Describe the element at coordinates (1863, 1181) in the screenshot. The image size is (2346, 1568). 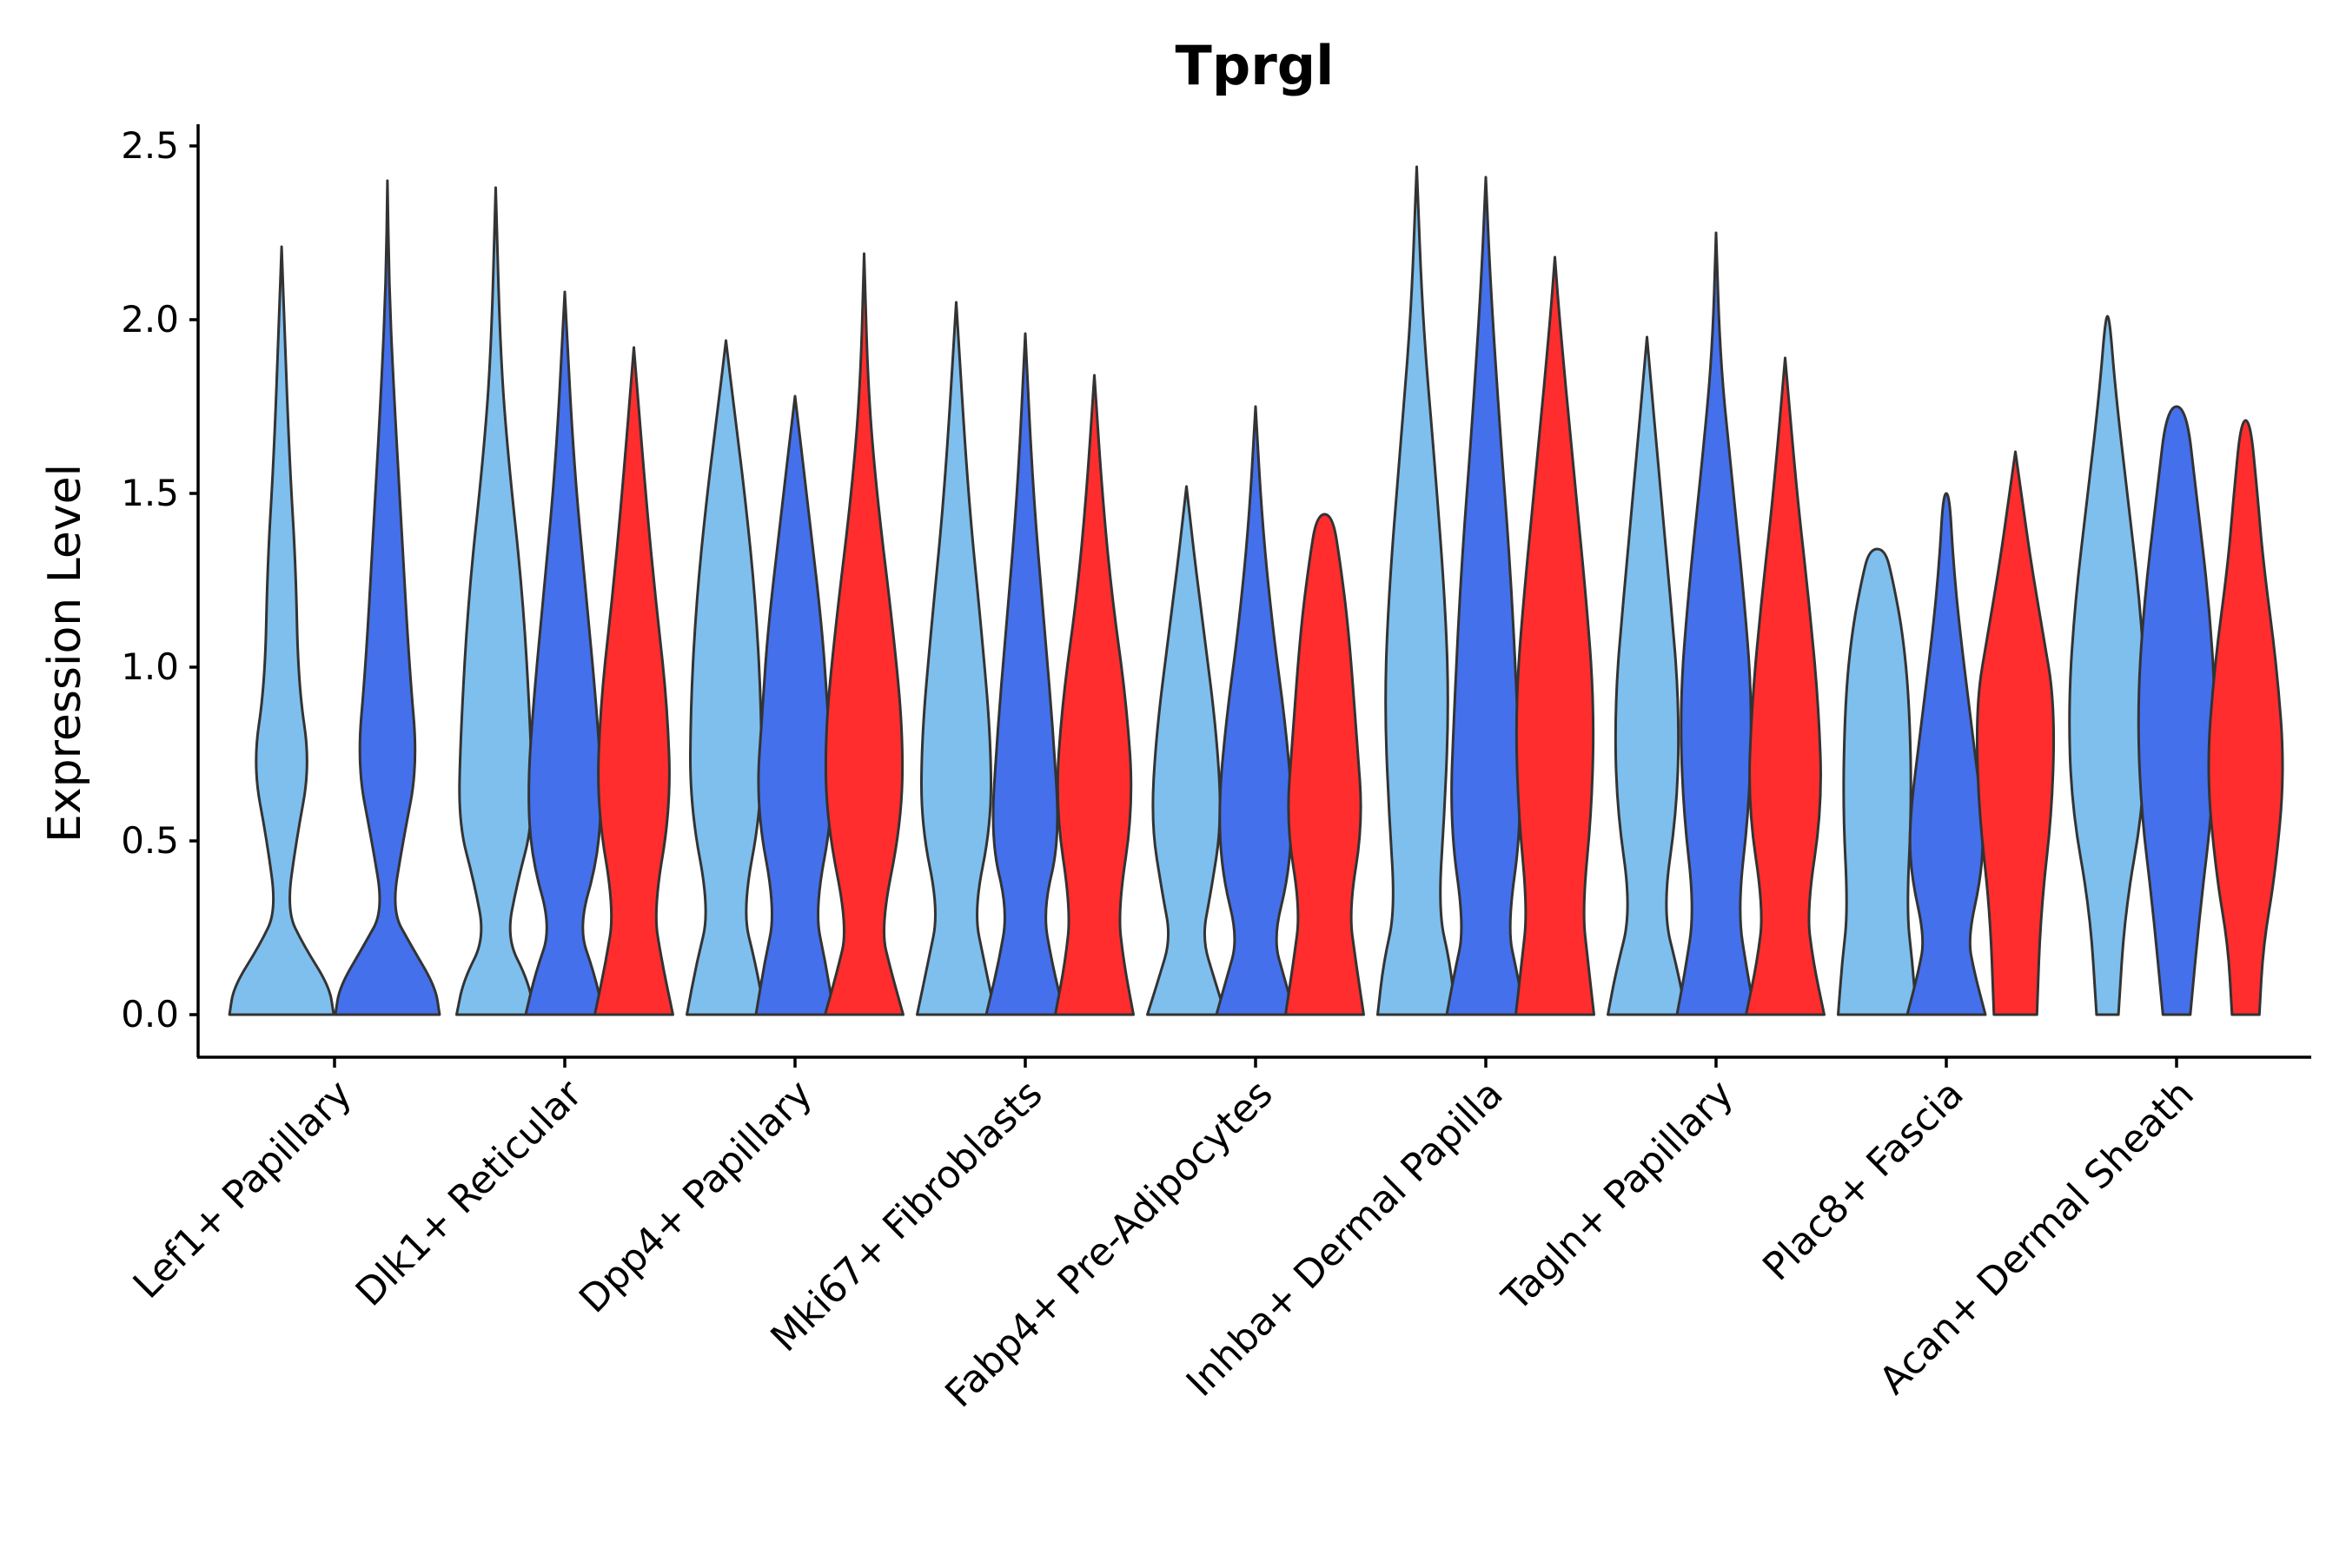
I see `x-tick-label: Plac8+ Fascia` at that location.